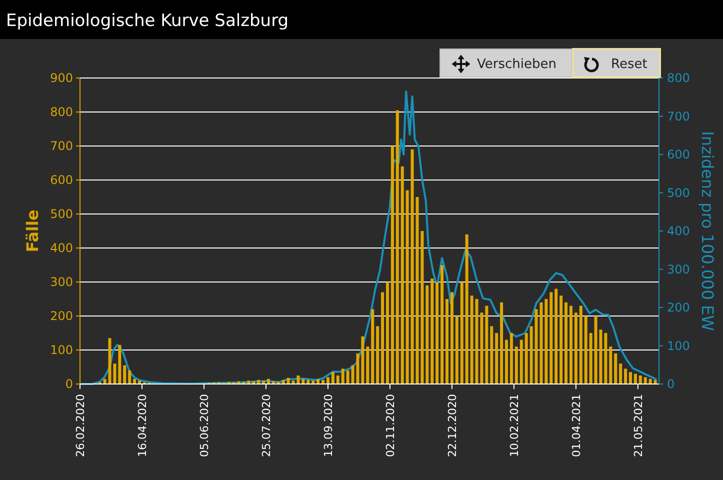 This screenshot has height=480, width=723. I want to click on reset-button: Reset, so click(616, 63).